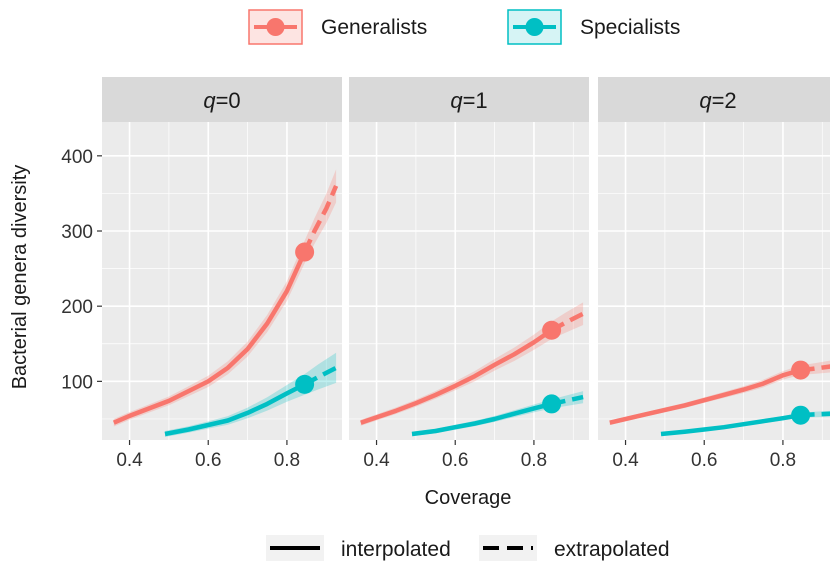 The image size is (830, 561). Describe the element at coordinates (77, 157) in the screenshot. I see `y-tick-label: 400` at that location.